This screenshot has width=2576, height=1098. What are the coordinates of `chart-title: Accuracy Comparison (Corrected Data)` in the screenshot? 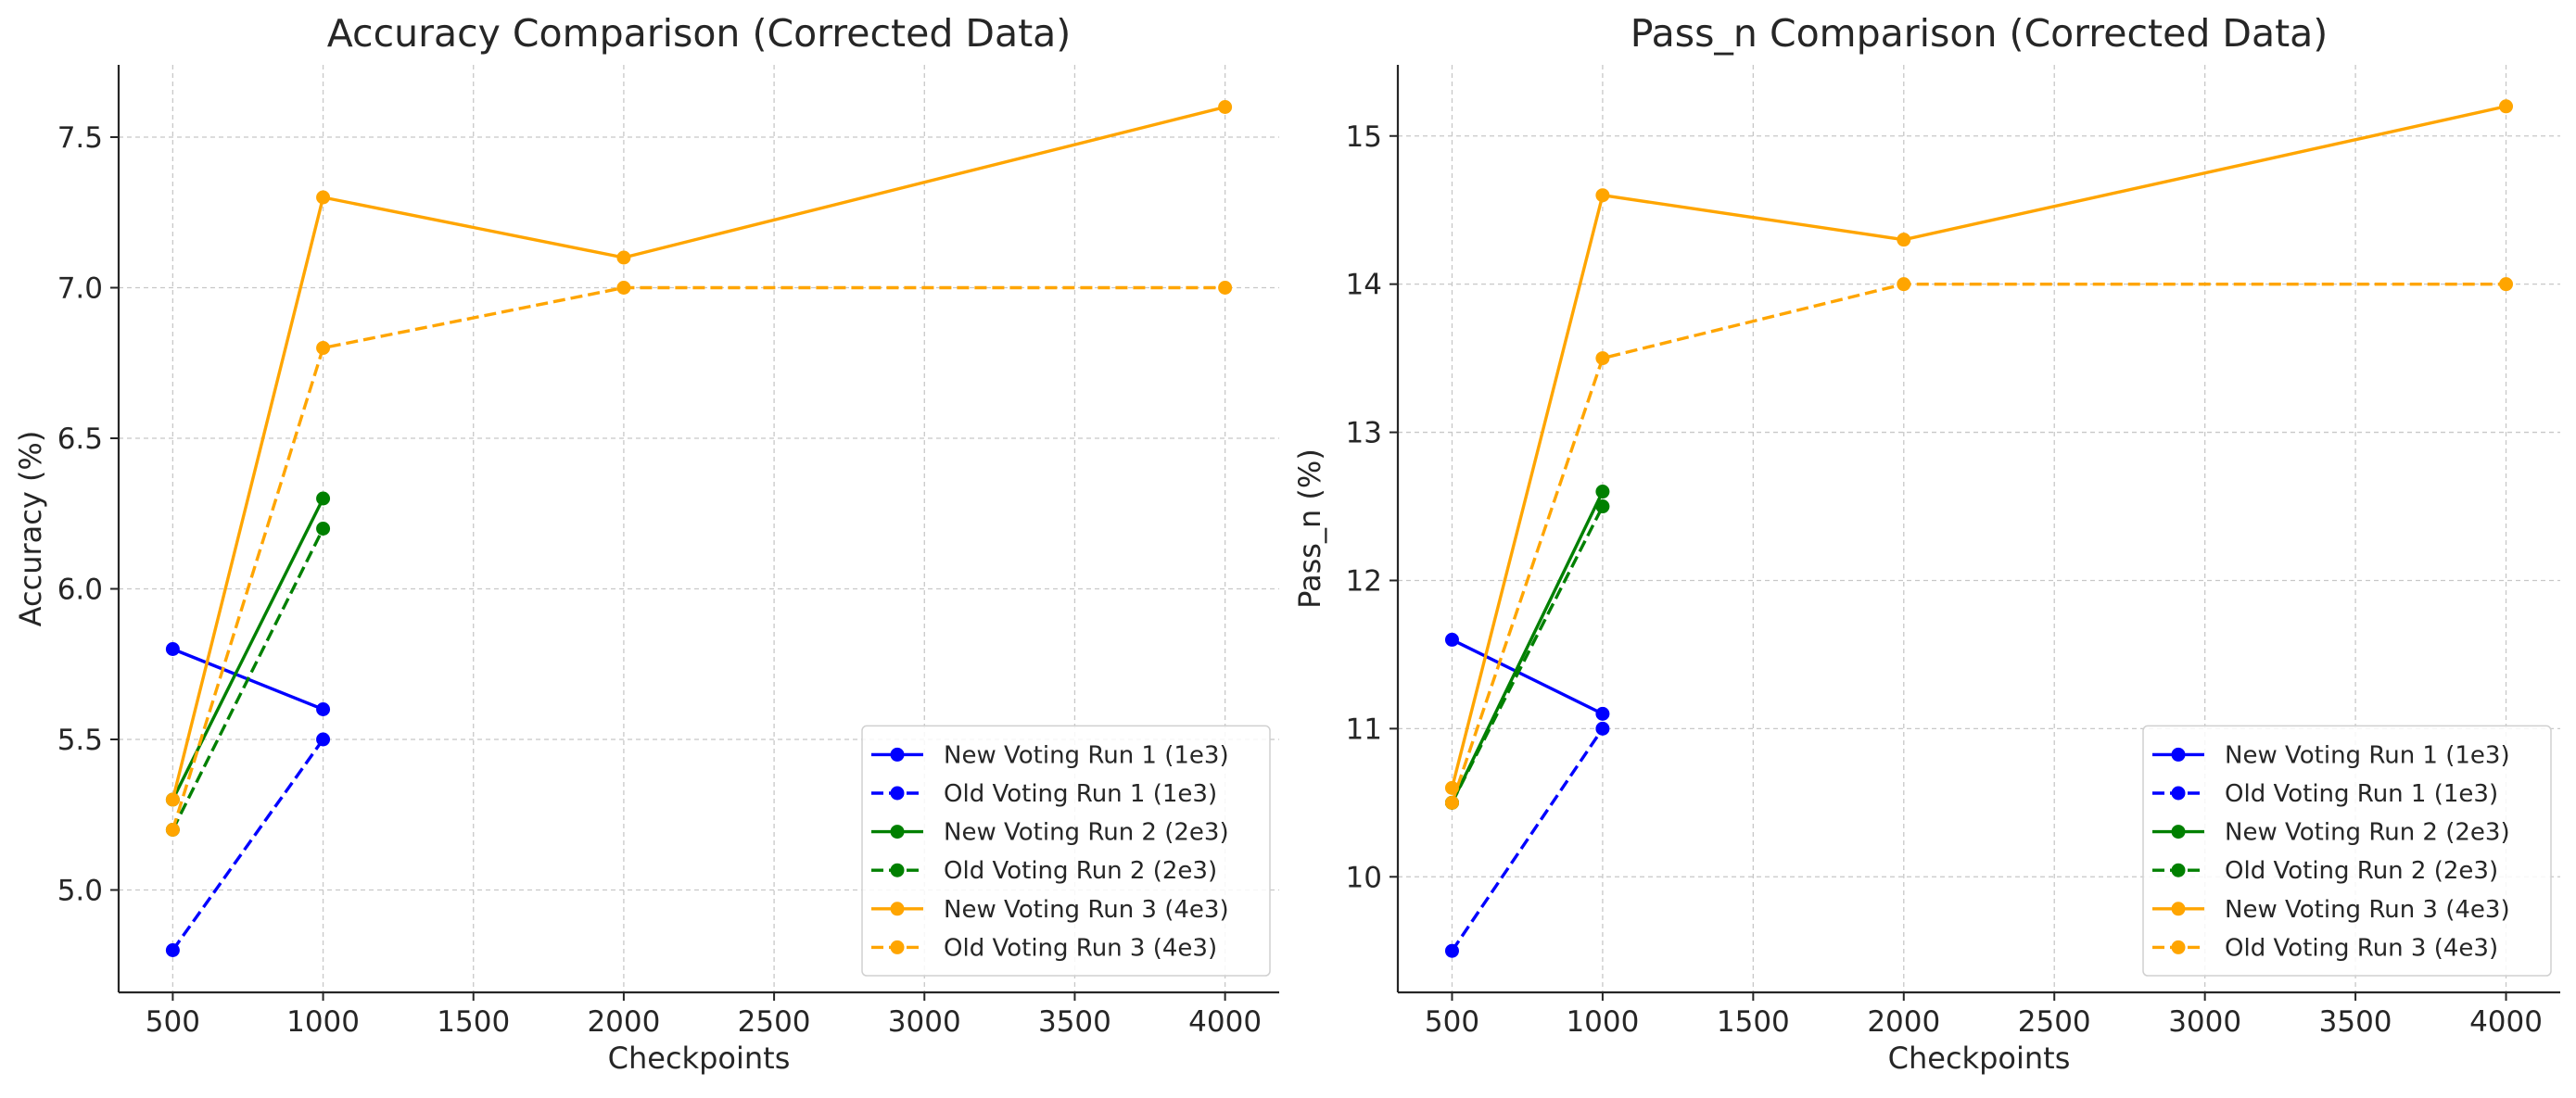 It's located at (699, 33).